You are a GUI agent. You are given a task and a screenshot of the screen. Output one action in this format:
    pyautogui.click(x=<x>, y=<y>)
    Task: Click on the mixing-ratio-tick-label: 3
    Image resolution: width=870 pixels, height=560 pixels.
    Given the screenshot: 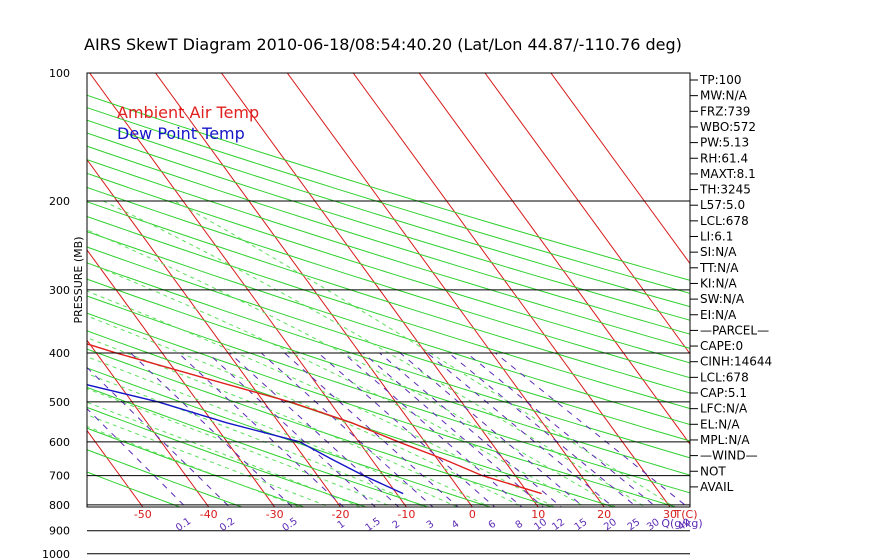 What is the action you would take?
    pyautogui.click(x=431, y=525)
    